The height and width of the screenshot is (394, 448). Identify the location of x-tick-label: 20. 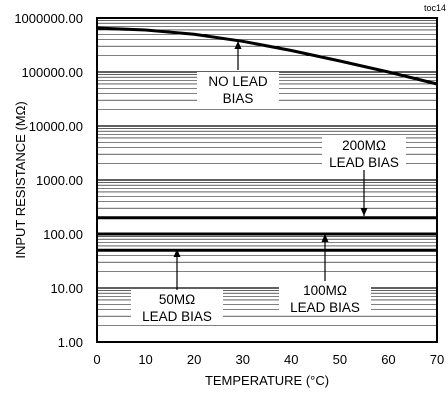
(194, 359).